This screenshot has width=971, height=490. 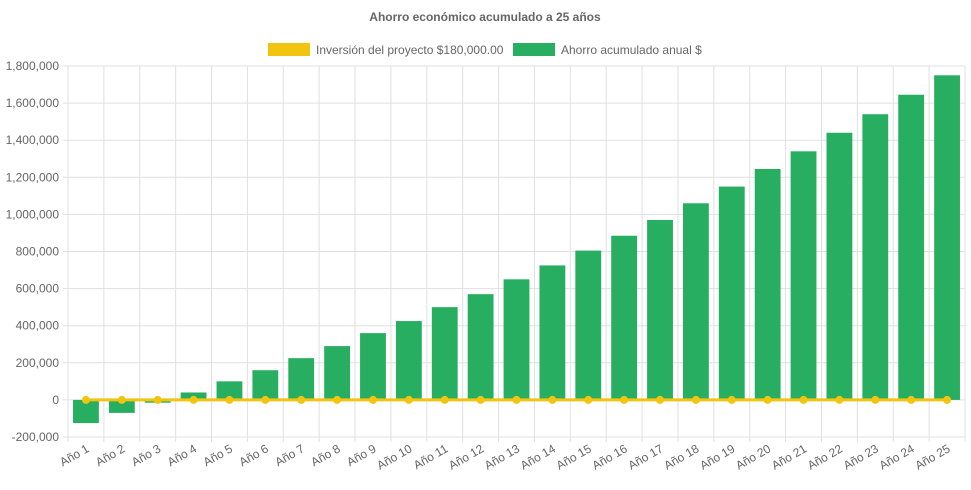 What do you see at coordinates (110, 455) in the screenshot?
I see `x-tick-label: Año 2` at bounding box center [110, 455].